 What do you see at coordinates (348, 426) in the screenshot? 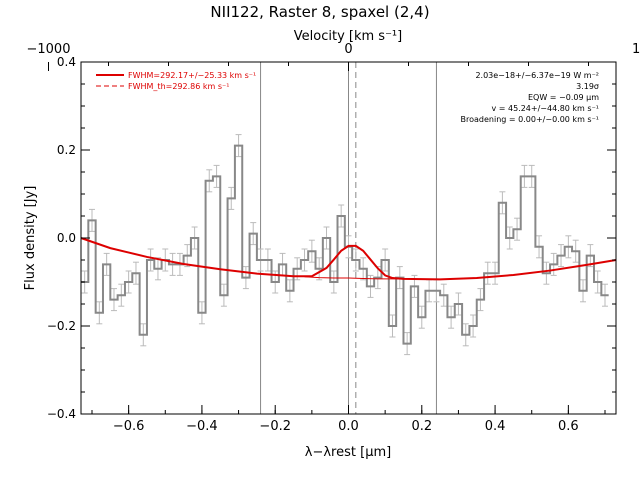
I see `x-tick-label: 0.0` at bounding box center [348, 426].